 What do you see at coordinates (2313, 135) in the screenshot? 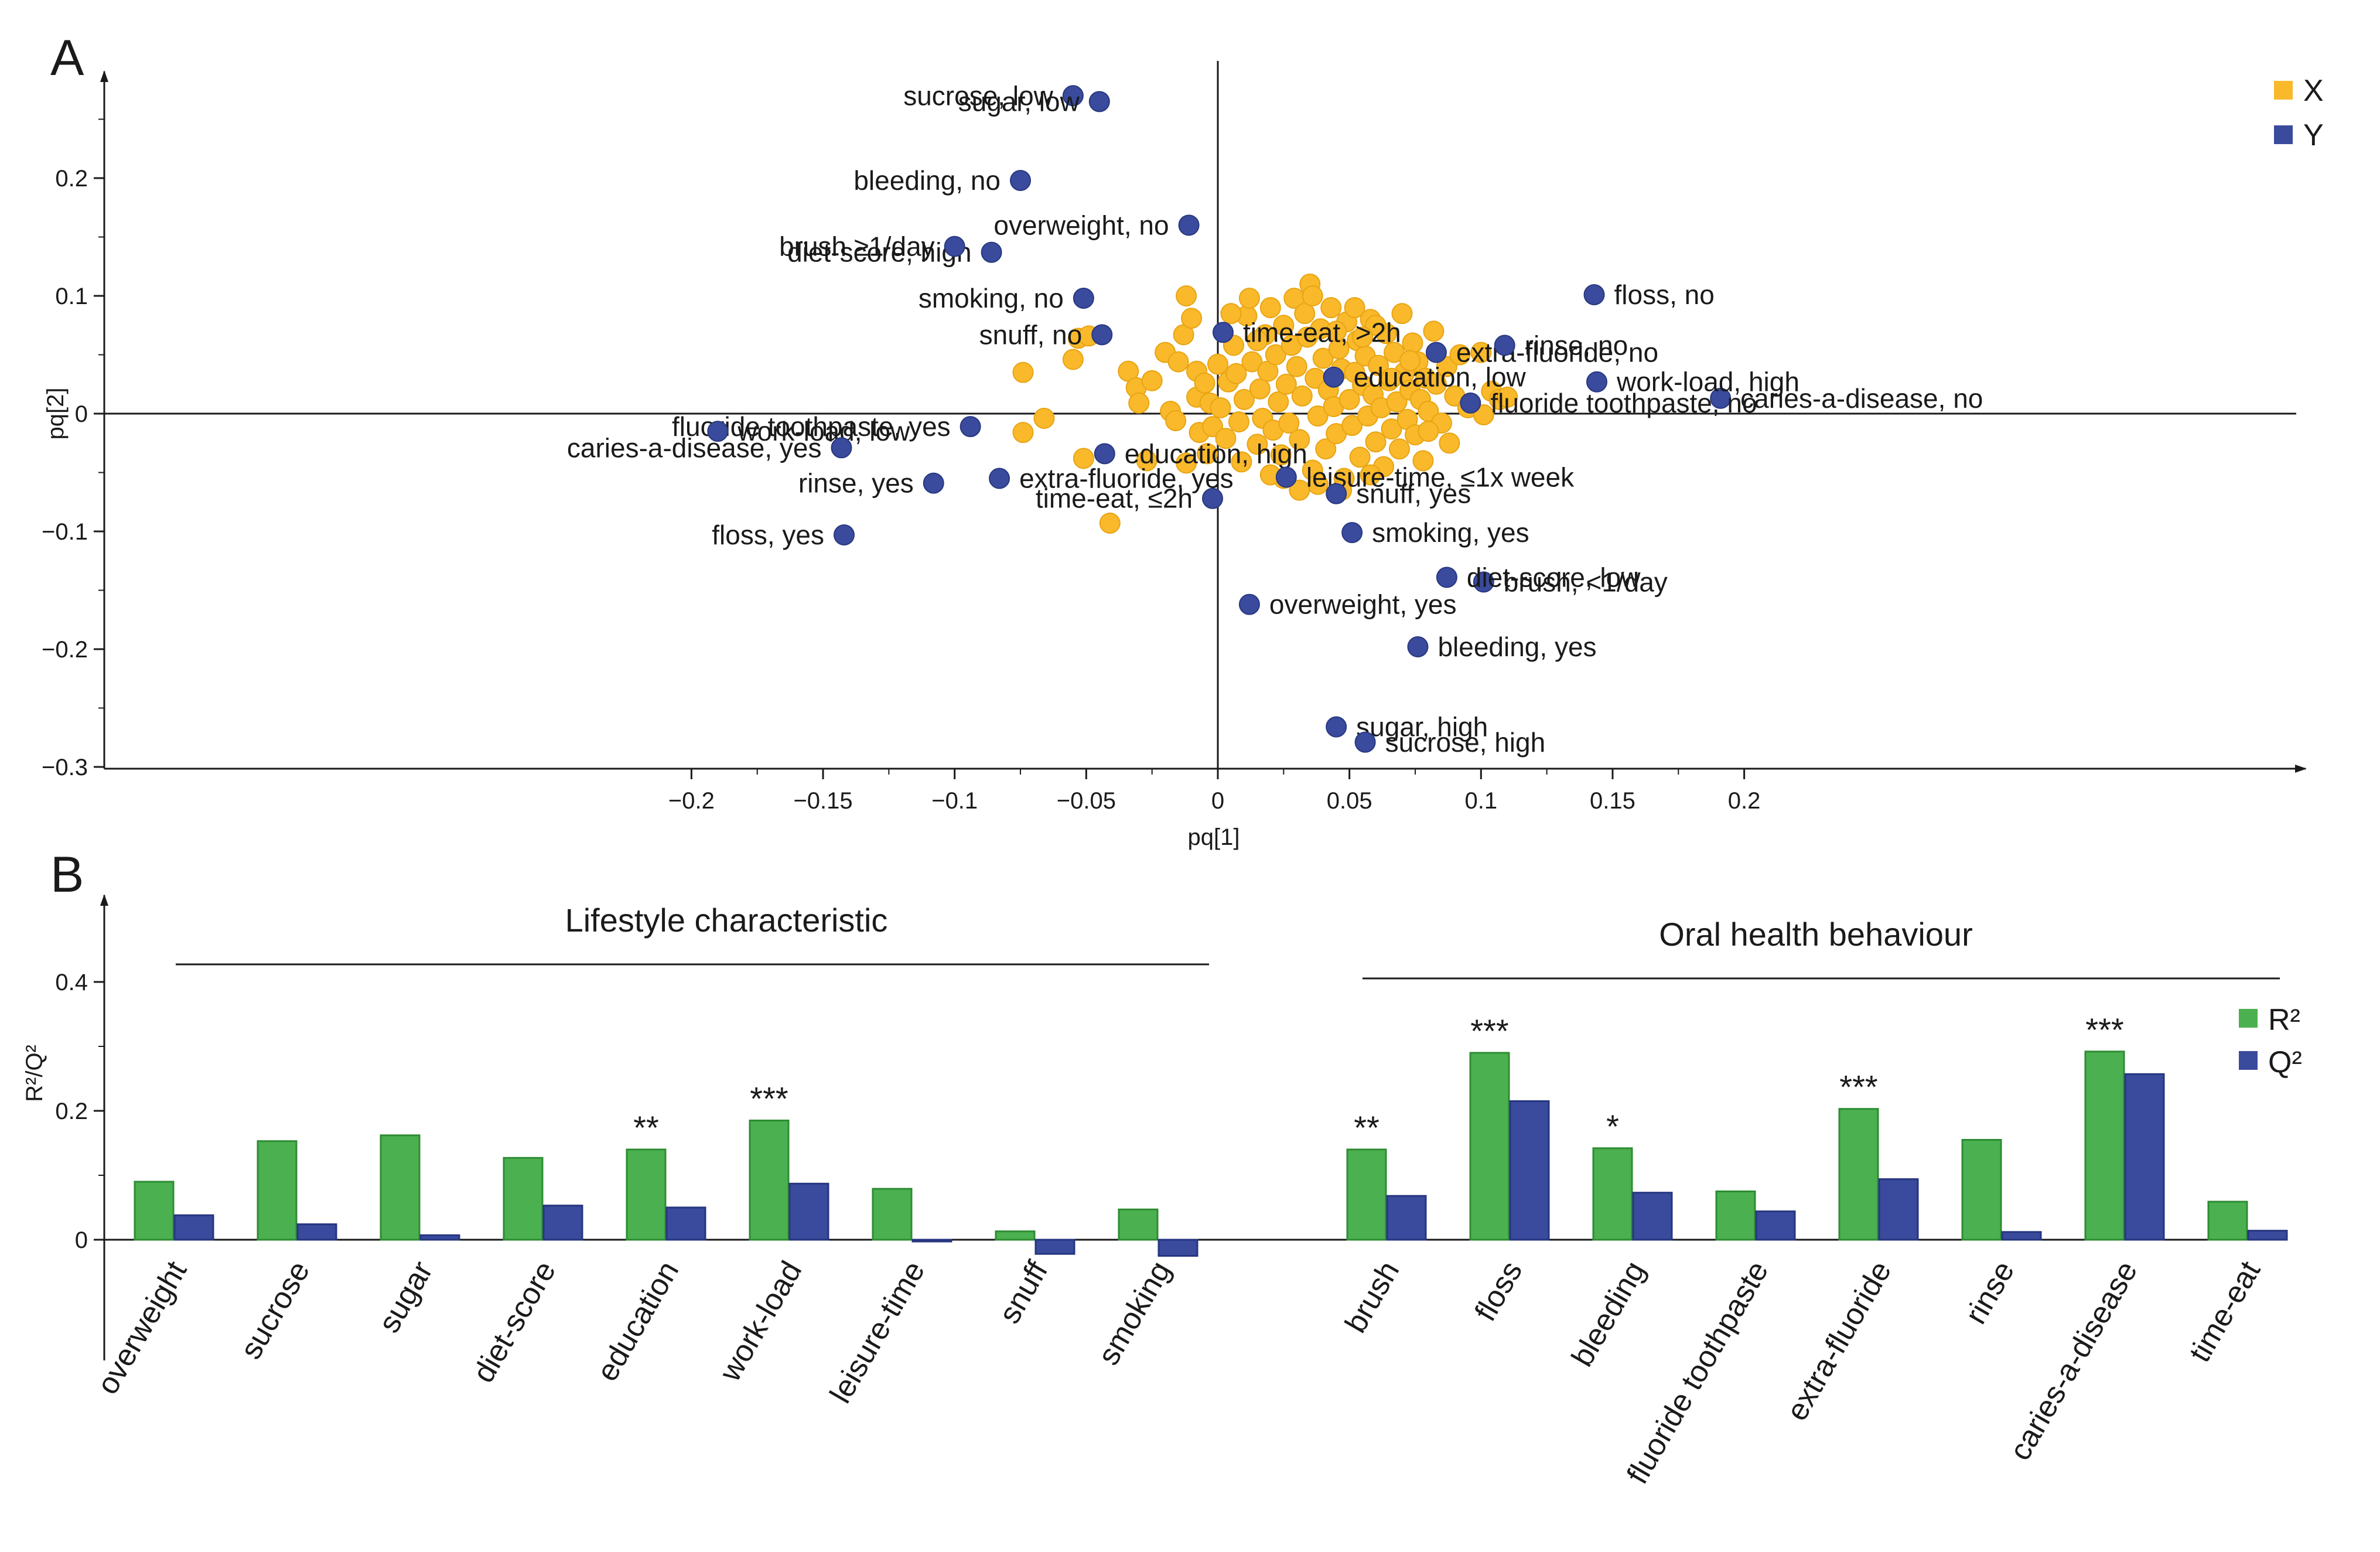
I see `legend-y-label: Y` at bounding box center [2313, 135].